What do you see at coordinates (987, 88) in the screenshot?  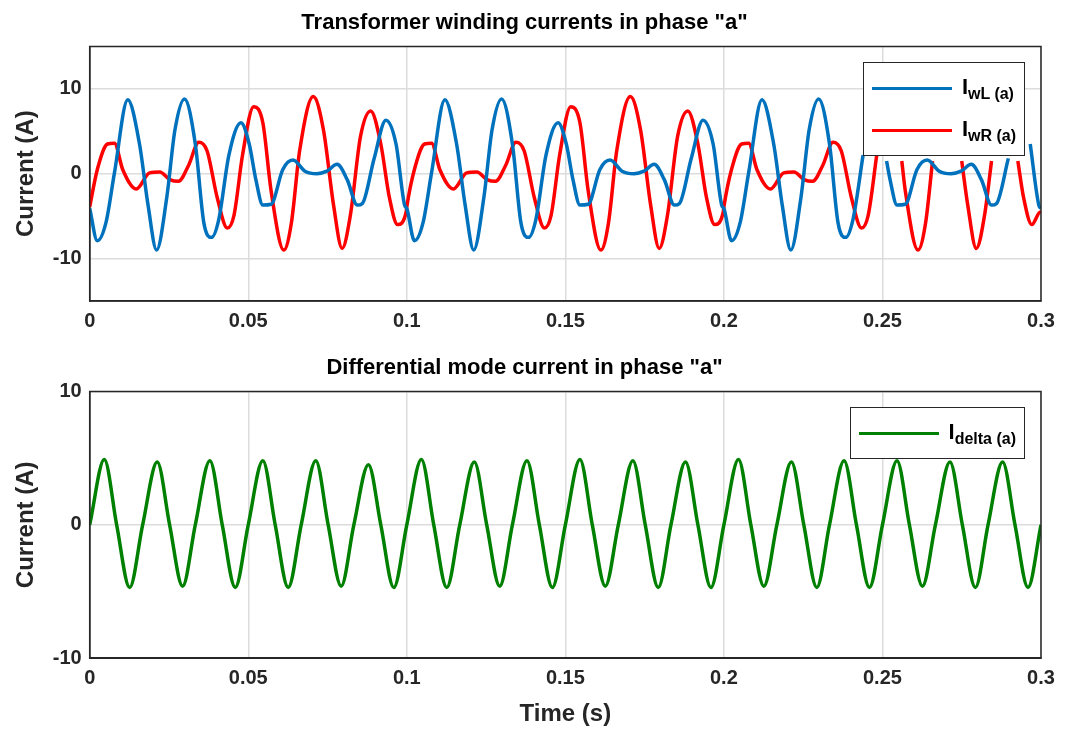 I see `legend-label: I$_{wL (a)}$` at bounding box center [987, 88].